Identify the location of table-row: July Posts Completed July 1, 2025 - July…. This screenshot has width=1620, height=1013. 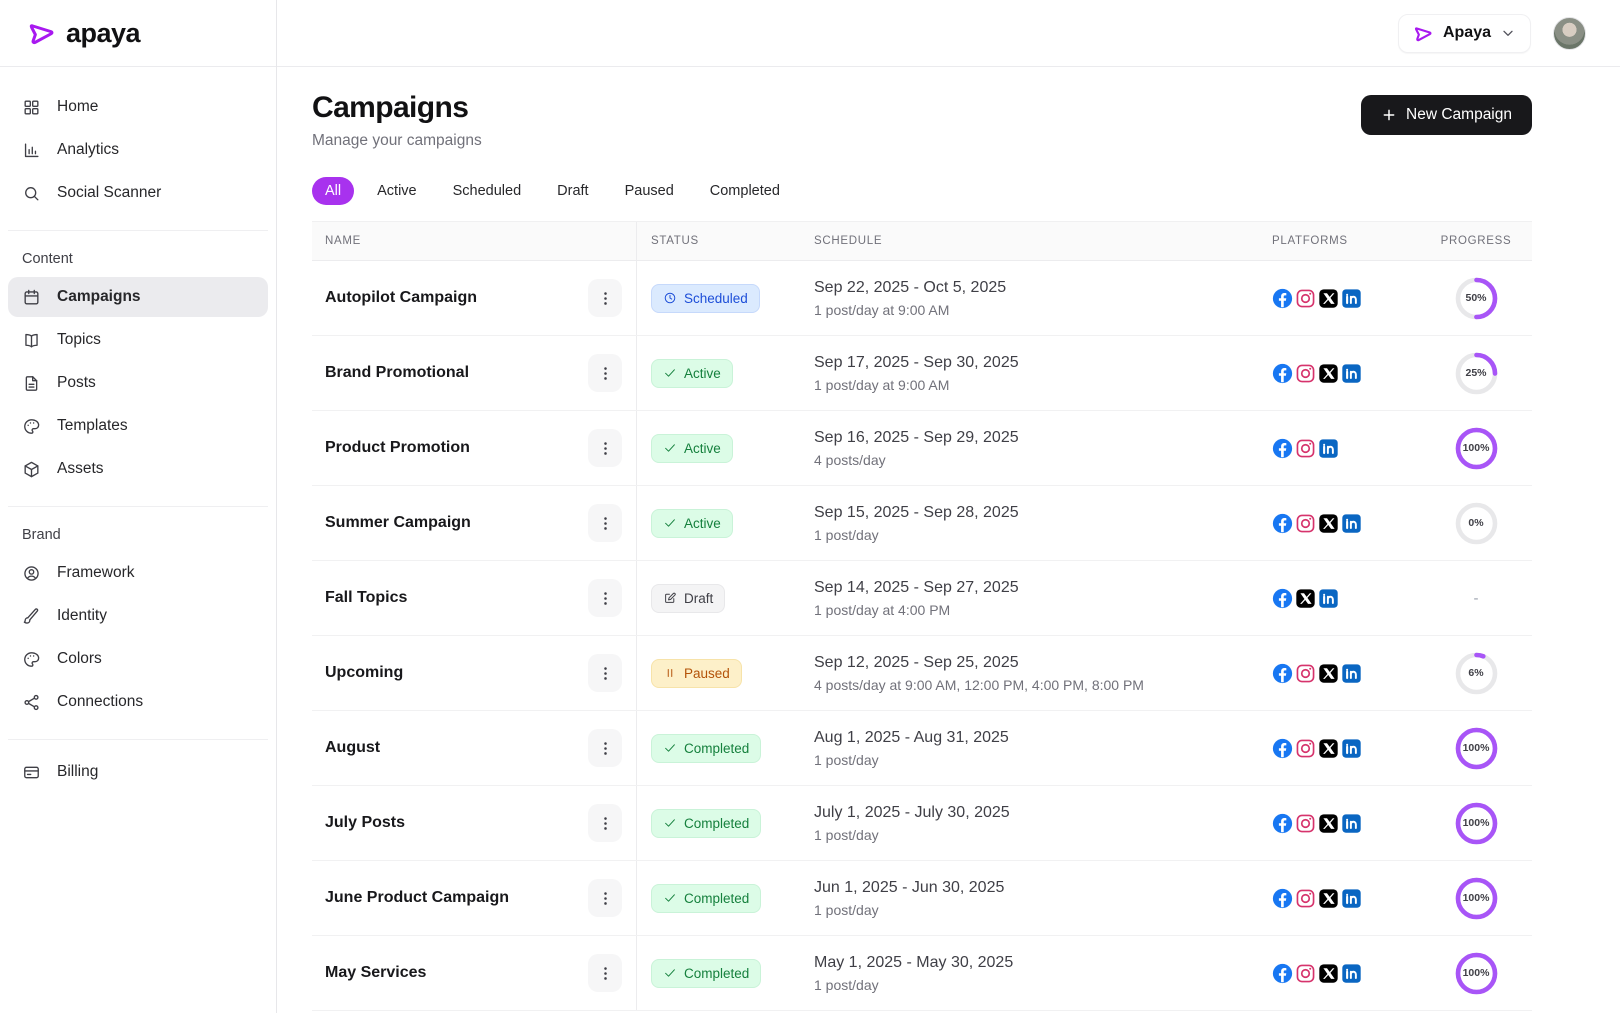
(922, 823).